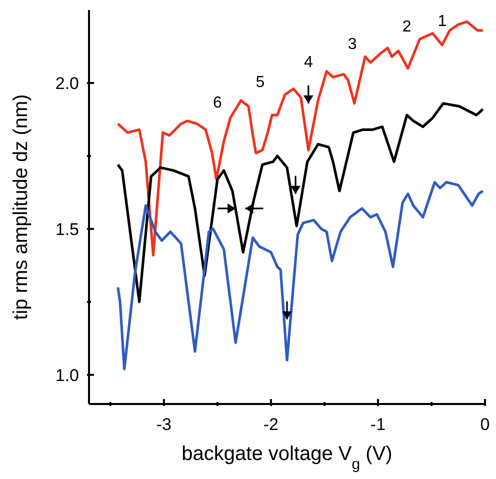  Describe the element at coordinates (67, 375) in the screenshot. I see `y-tick-label: 1.0` at that location.